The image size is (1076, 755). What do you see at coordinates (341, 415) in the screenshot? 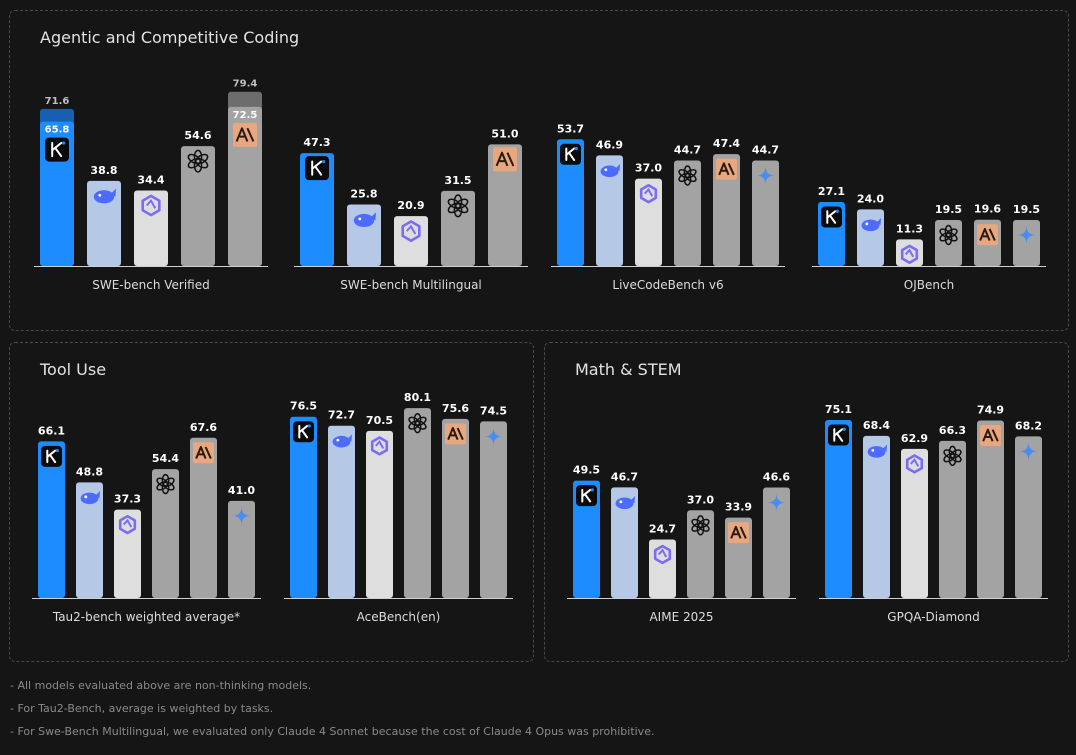
I see `value-label: 72.7` at bounding box center [341, 415].